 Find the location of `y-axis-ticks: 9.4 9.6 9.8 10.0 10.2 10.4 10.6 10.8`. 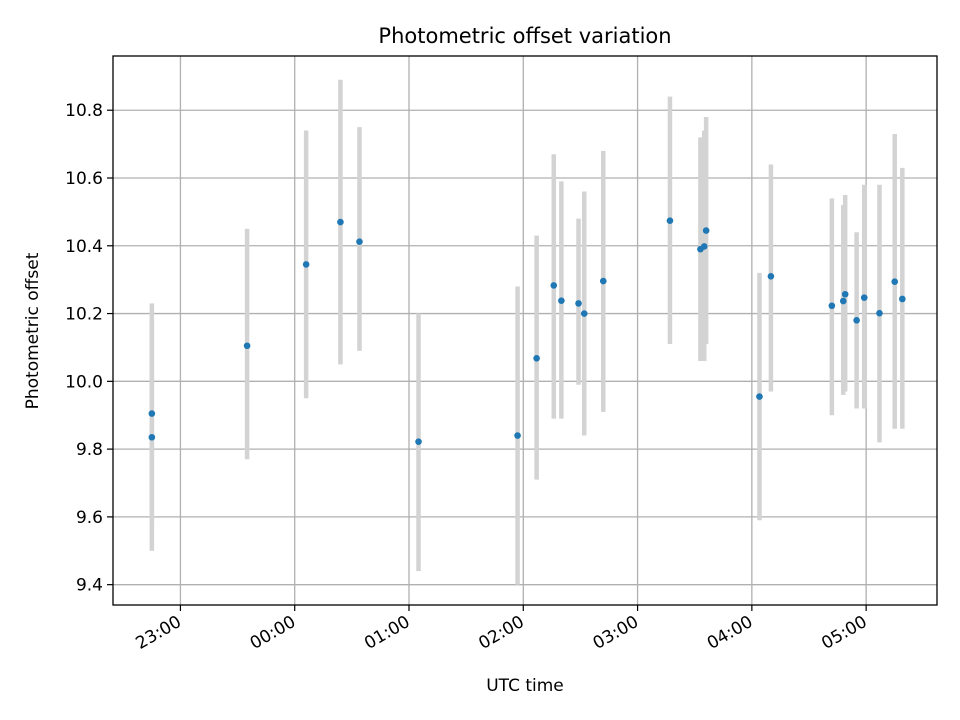

y-axis-ticks: 9.4 9.6 9.8 10.0 10.2 10.4 10.6 10.8 is located at coordinates (89, 348).